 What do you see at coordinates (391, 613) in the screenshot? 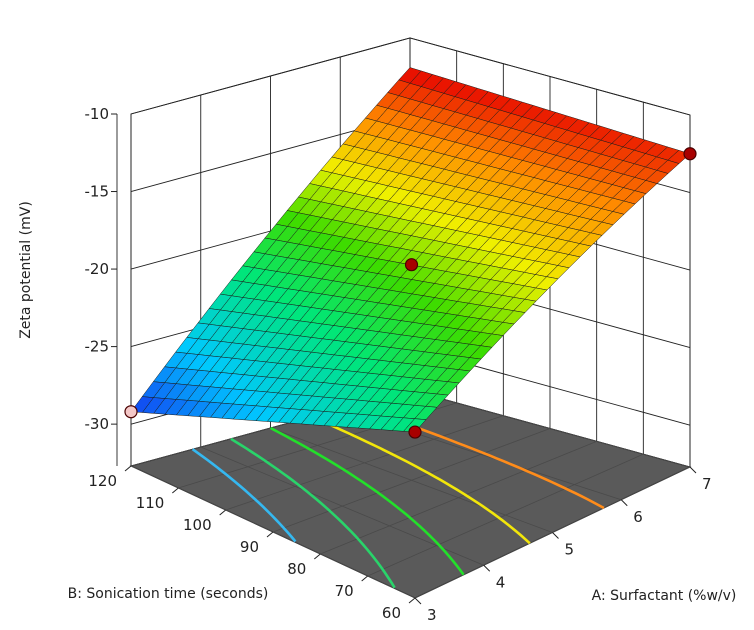
I see `y-tick-label: 60` at bounding box center [391, 613].